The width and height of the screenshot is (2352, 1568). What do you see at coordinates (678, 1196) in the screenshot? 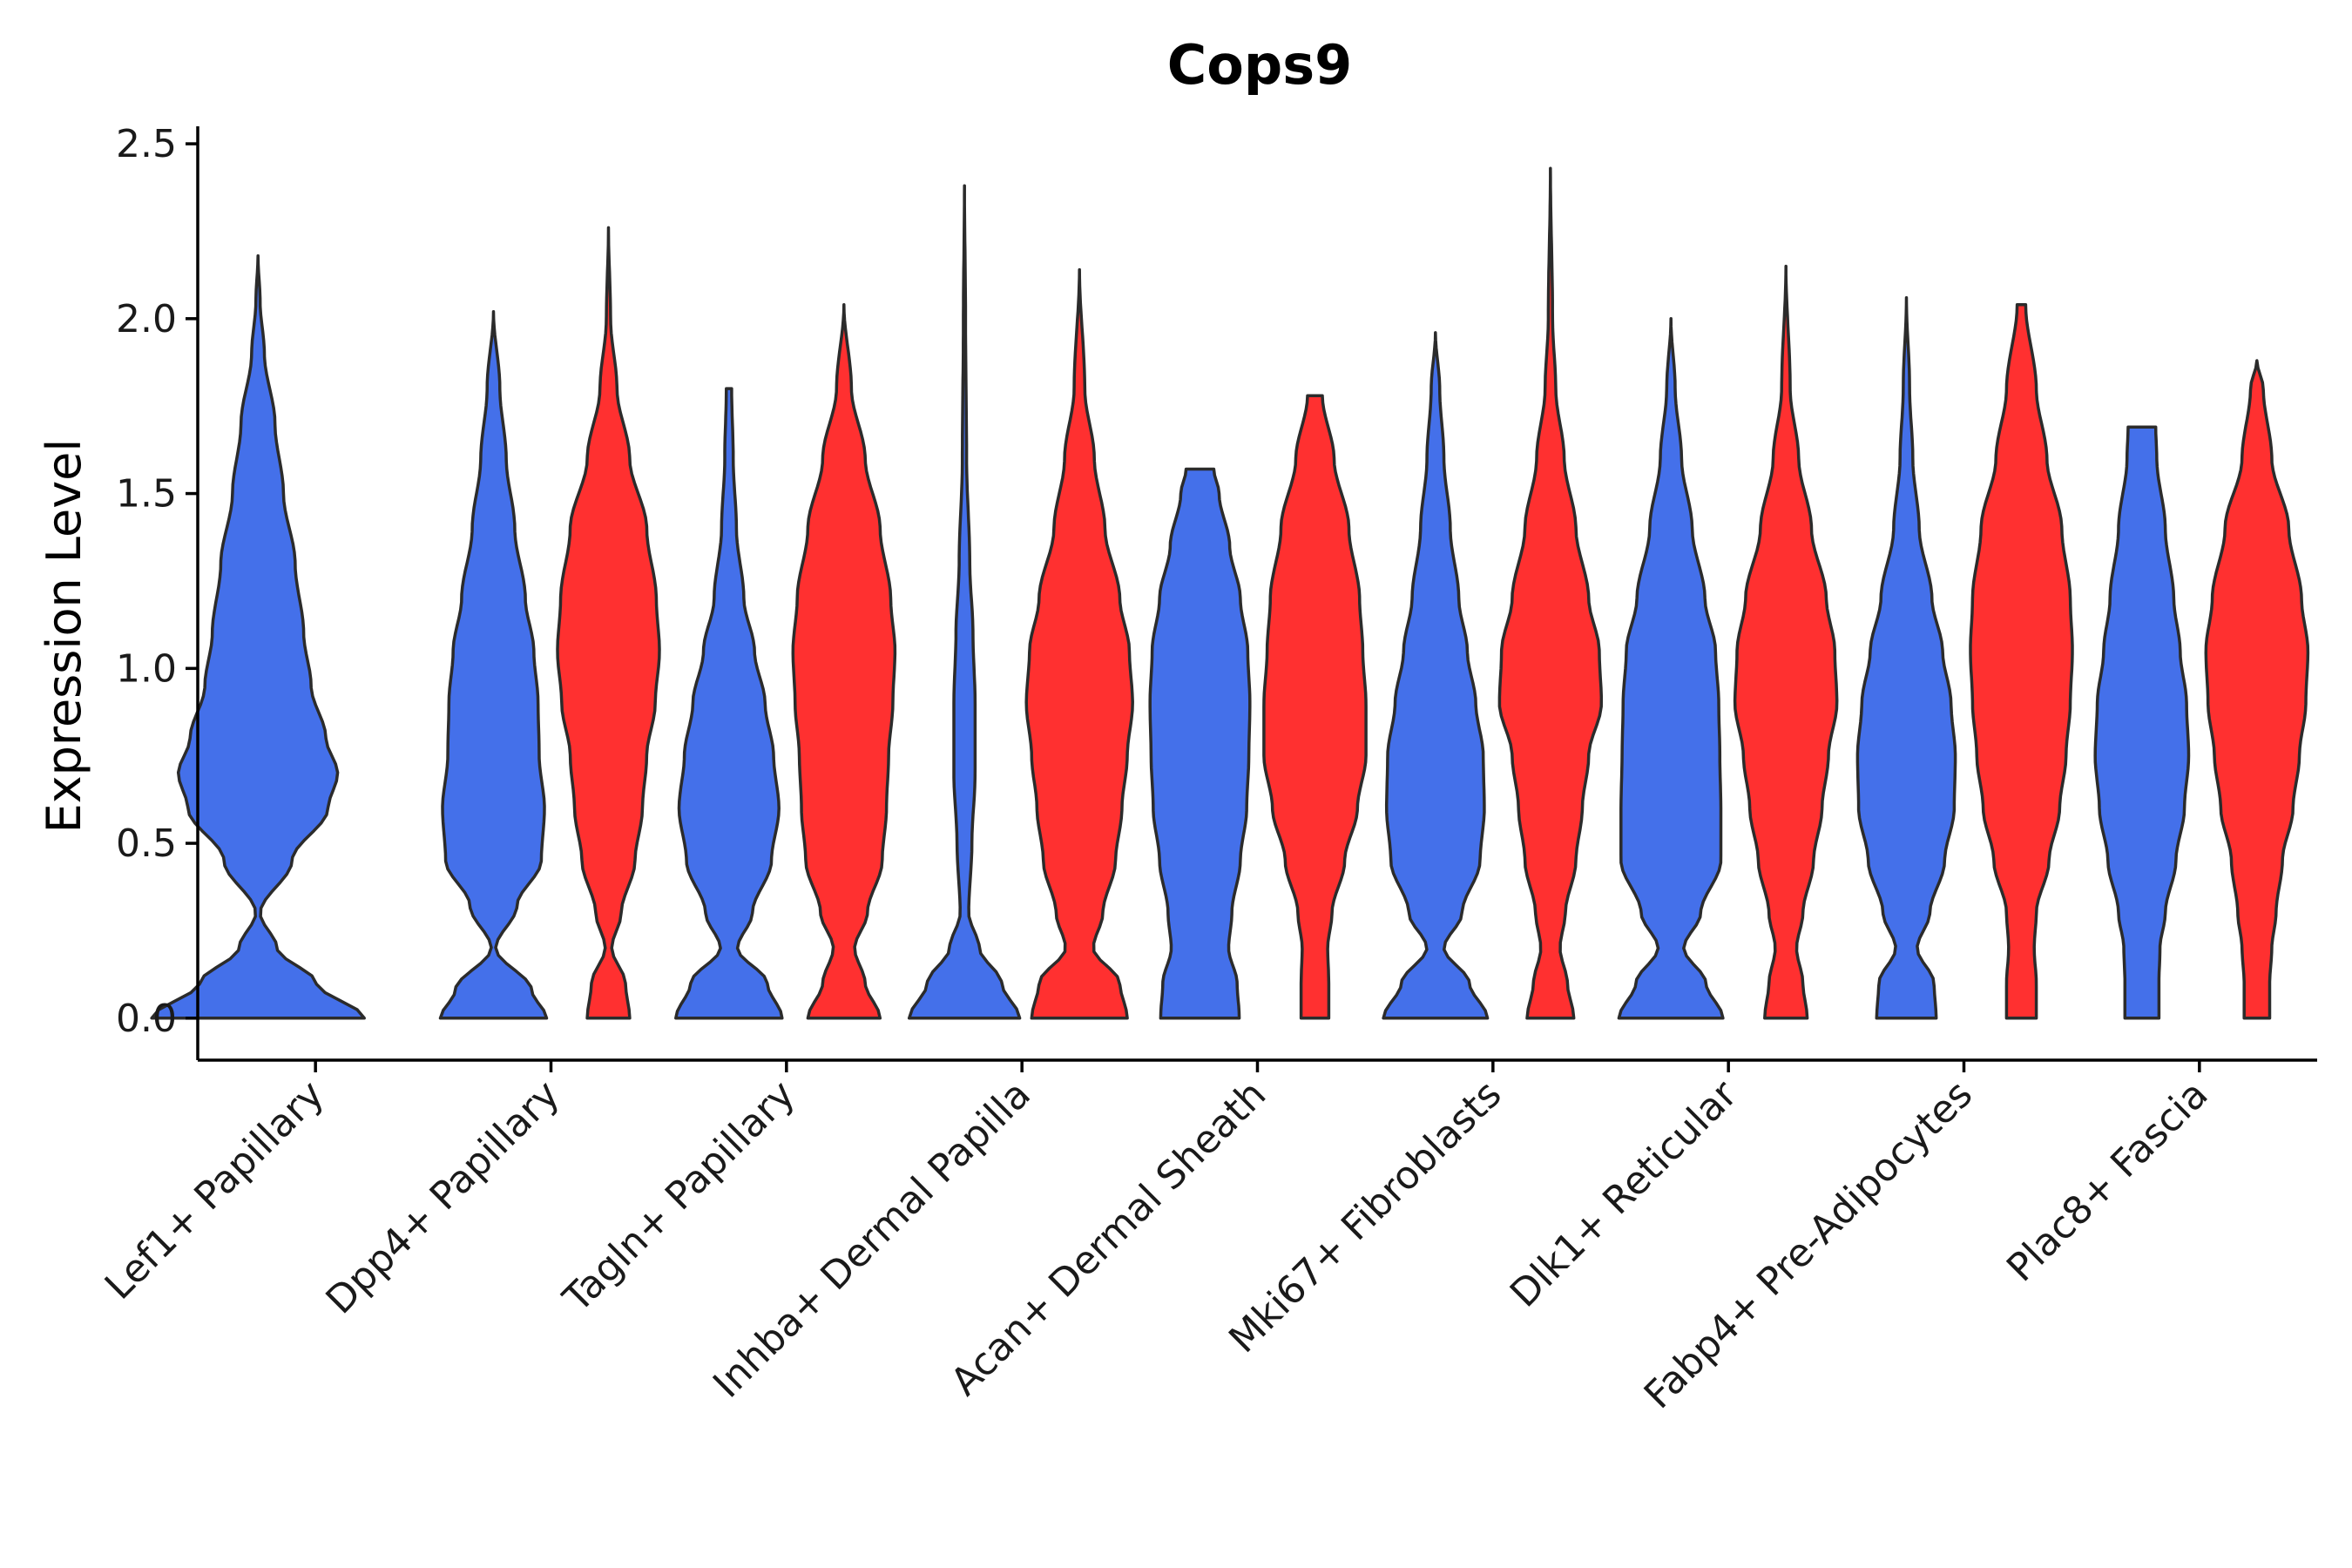
I see `x-tick-label: Tagln+ Papillary` at bounding box center [678, 1196].